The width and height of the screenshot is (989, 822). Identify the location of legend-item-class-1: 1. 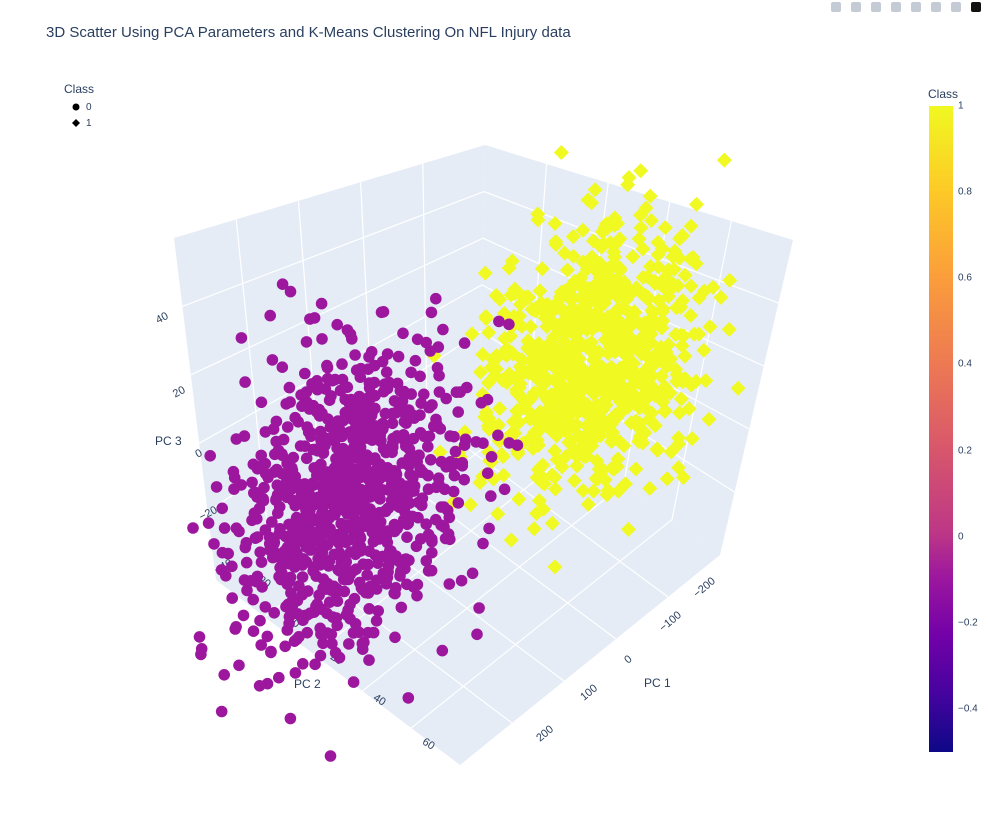
(79, 123).